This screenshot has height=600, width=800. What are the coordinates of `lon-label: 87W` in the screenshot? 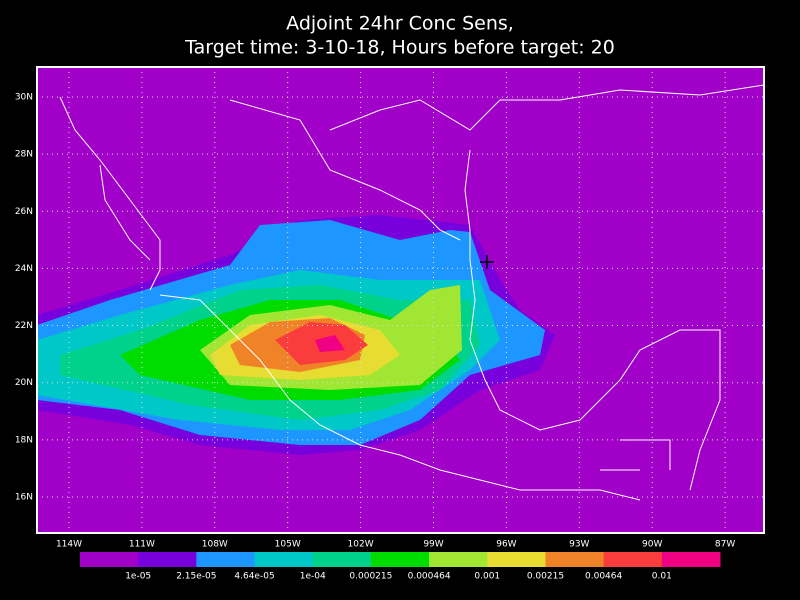 It's located at (725, 545).